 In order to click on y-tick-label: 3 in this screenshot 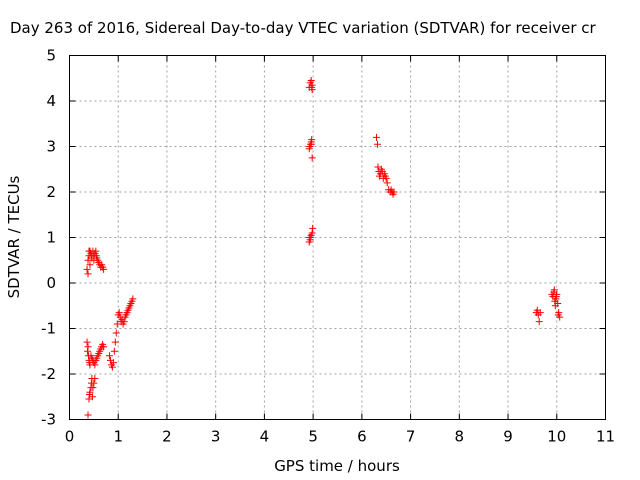, I will do `click(51, 147)`.